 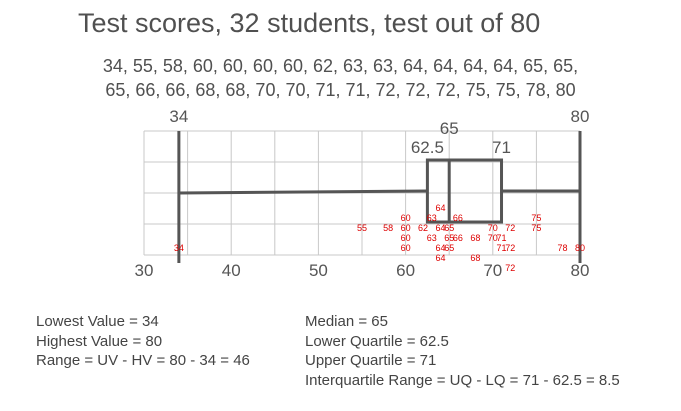 I want to click on lowest-value-stat: Lowest Value = 34, so click(x=97, y=321).